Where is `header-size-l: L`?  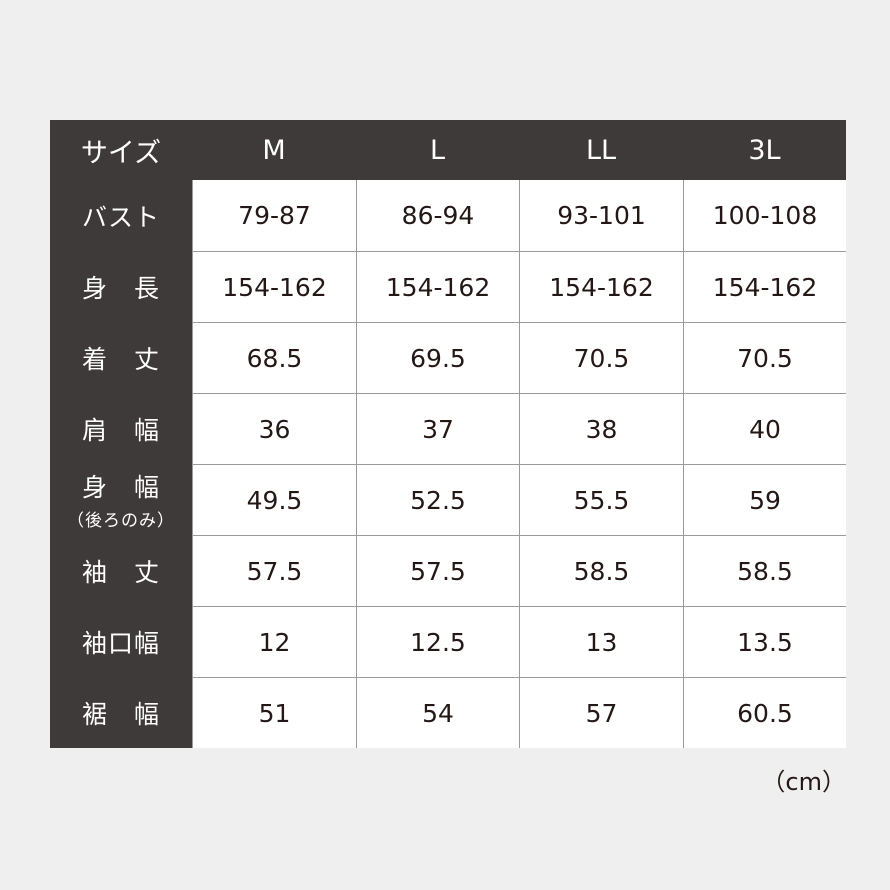 header-size-l: L is located at coordinates (437, 150).